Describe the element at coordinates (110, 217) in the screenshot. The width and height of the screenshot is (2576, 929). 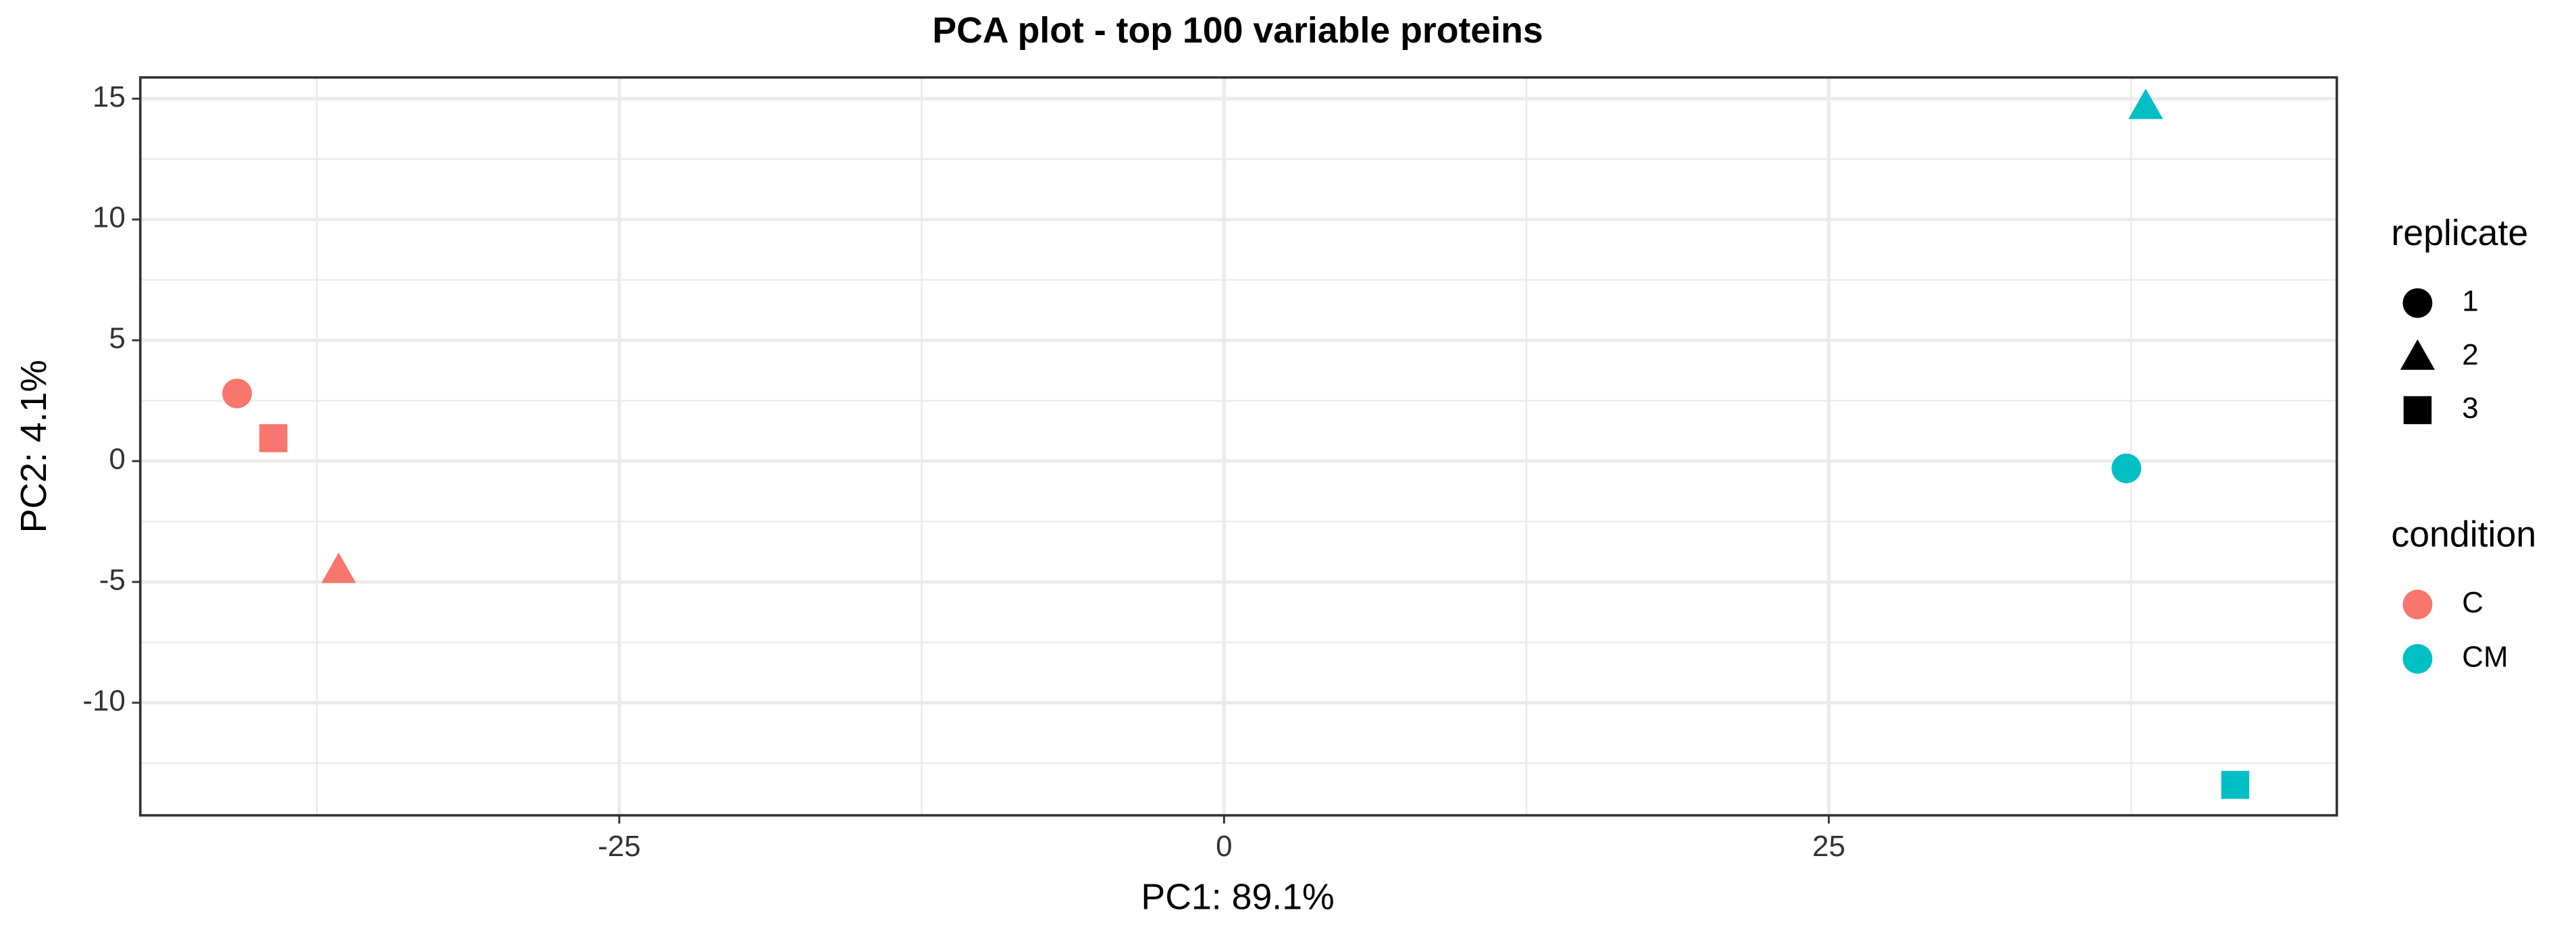
I see `y-tick-label: 10` at that location.